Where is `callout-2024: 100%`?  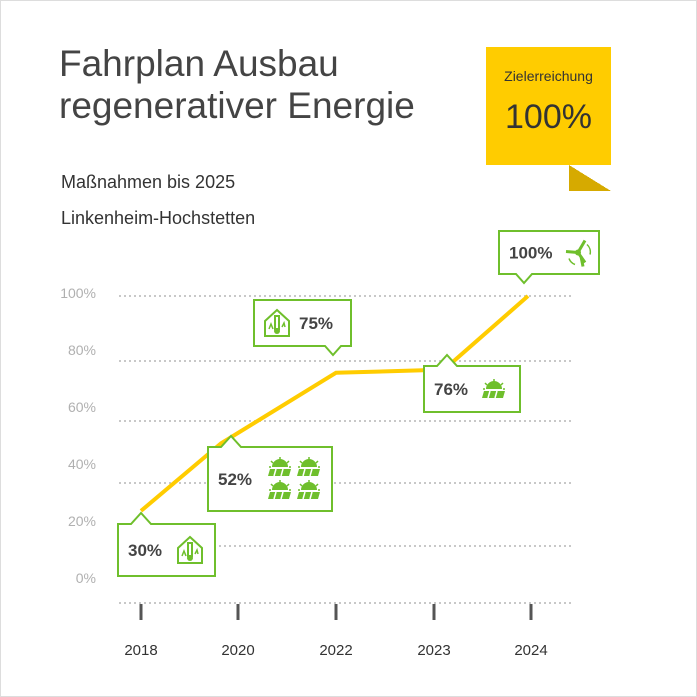 callout-2024: 100% is located at coordinates (549, 257).